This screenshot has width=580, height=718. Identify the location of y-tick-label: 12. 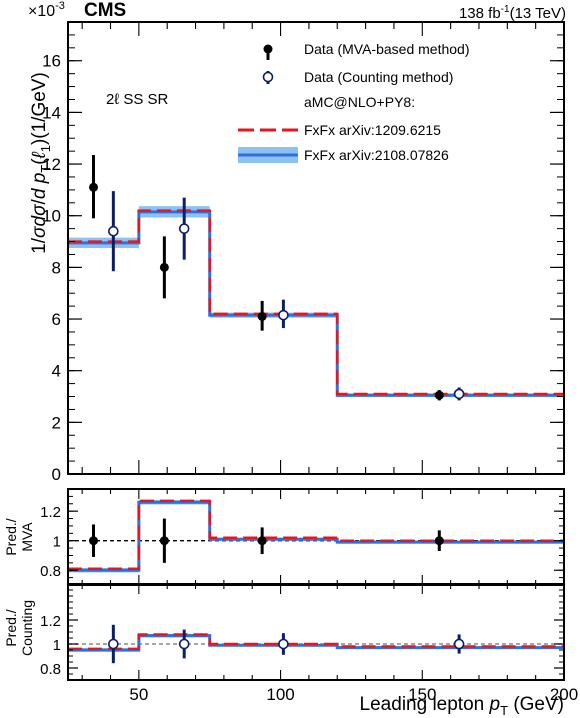
(51, 164).